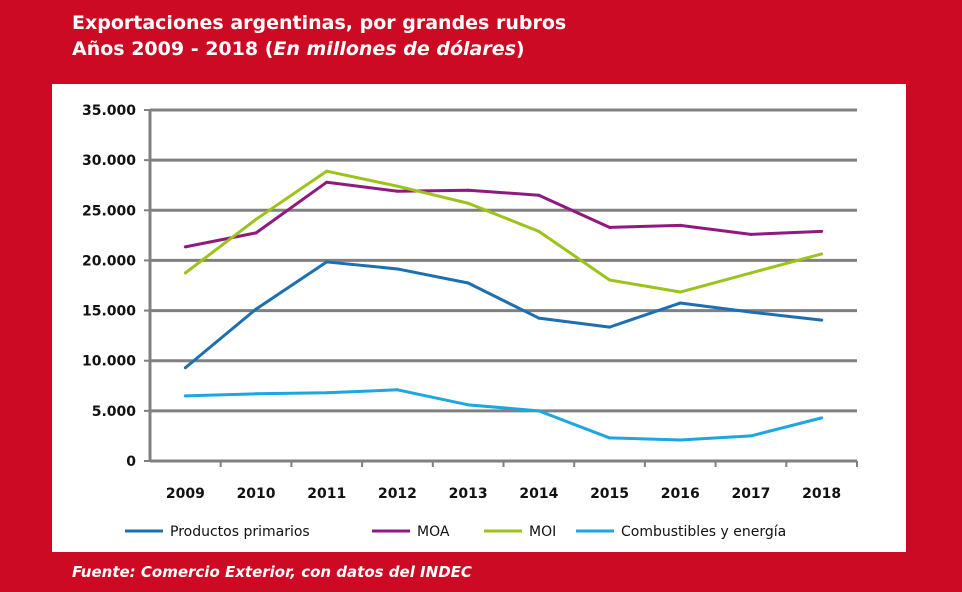  What do you see at coordinates (173, 49) in the screenshot?
I see `title-years: Años 2009 - 2018 (` at bounding box center [173, 49].